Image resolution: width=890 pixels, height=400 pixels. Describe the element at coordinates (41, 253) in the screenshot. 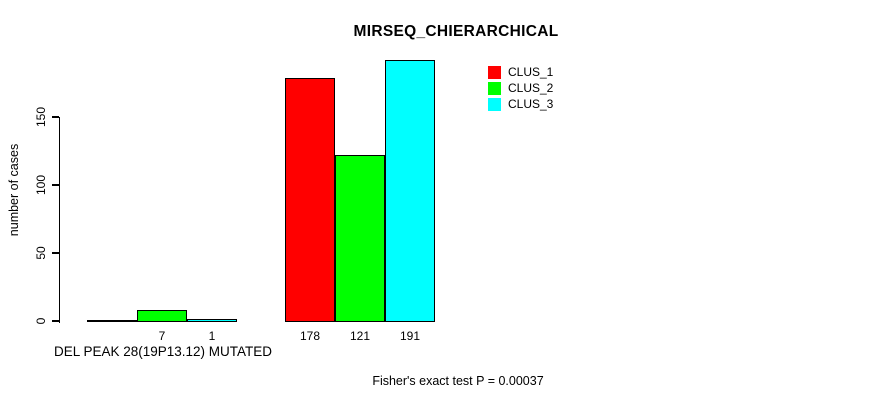

I see `y-tick-label: 50` at that location.